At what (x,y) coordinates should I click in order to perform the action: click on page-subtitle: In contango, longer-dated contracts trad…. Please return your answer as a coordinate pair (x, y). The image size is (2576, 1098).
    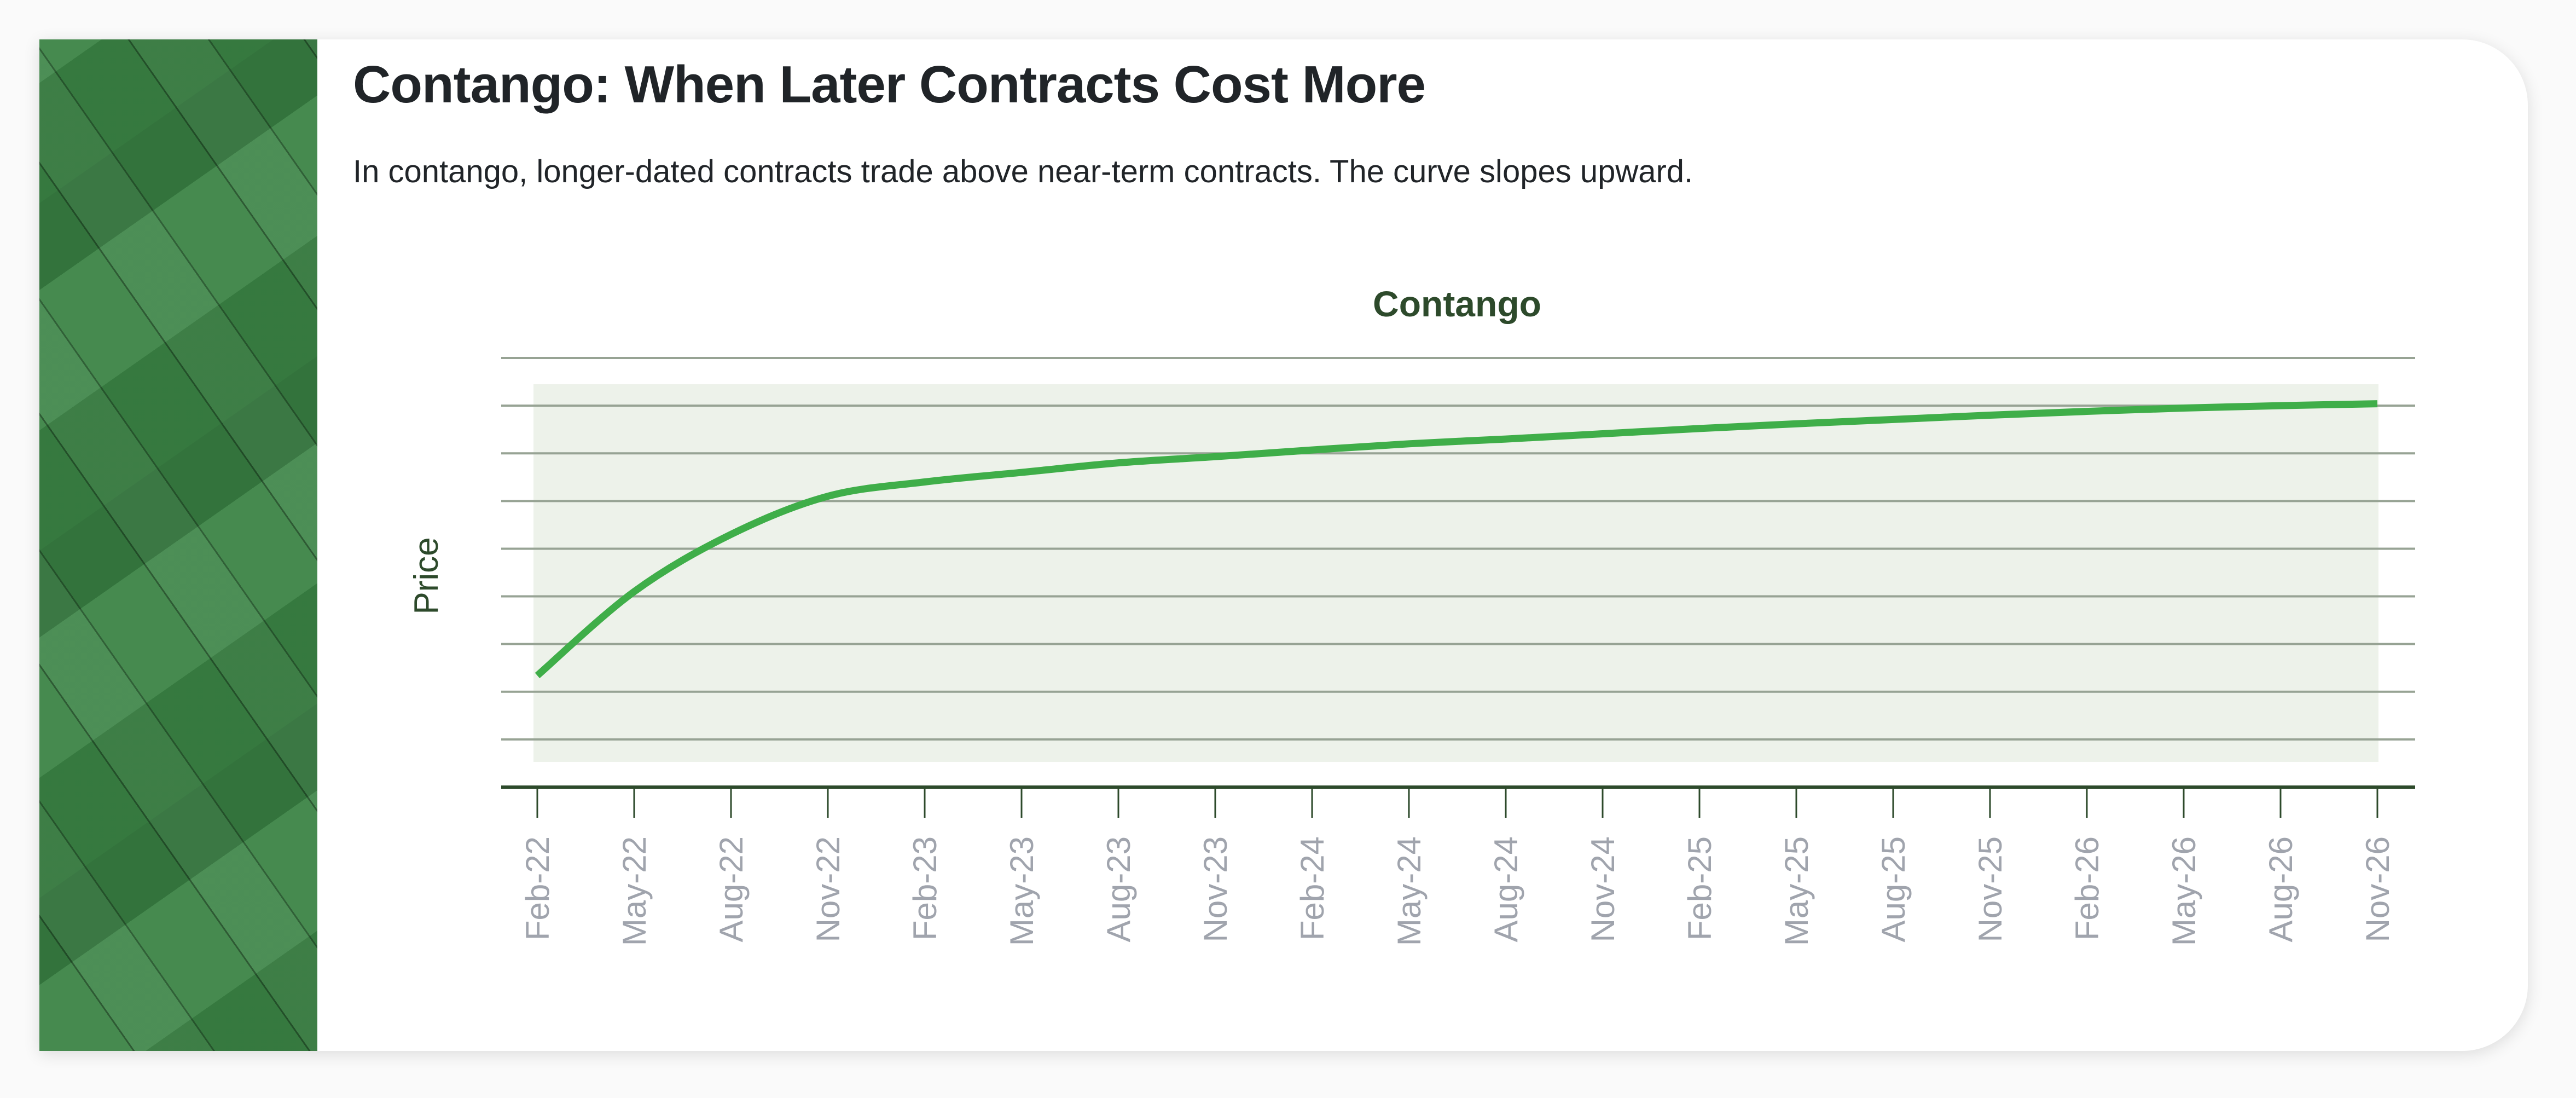
    Looking at the image, I should click on (1023, 171).